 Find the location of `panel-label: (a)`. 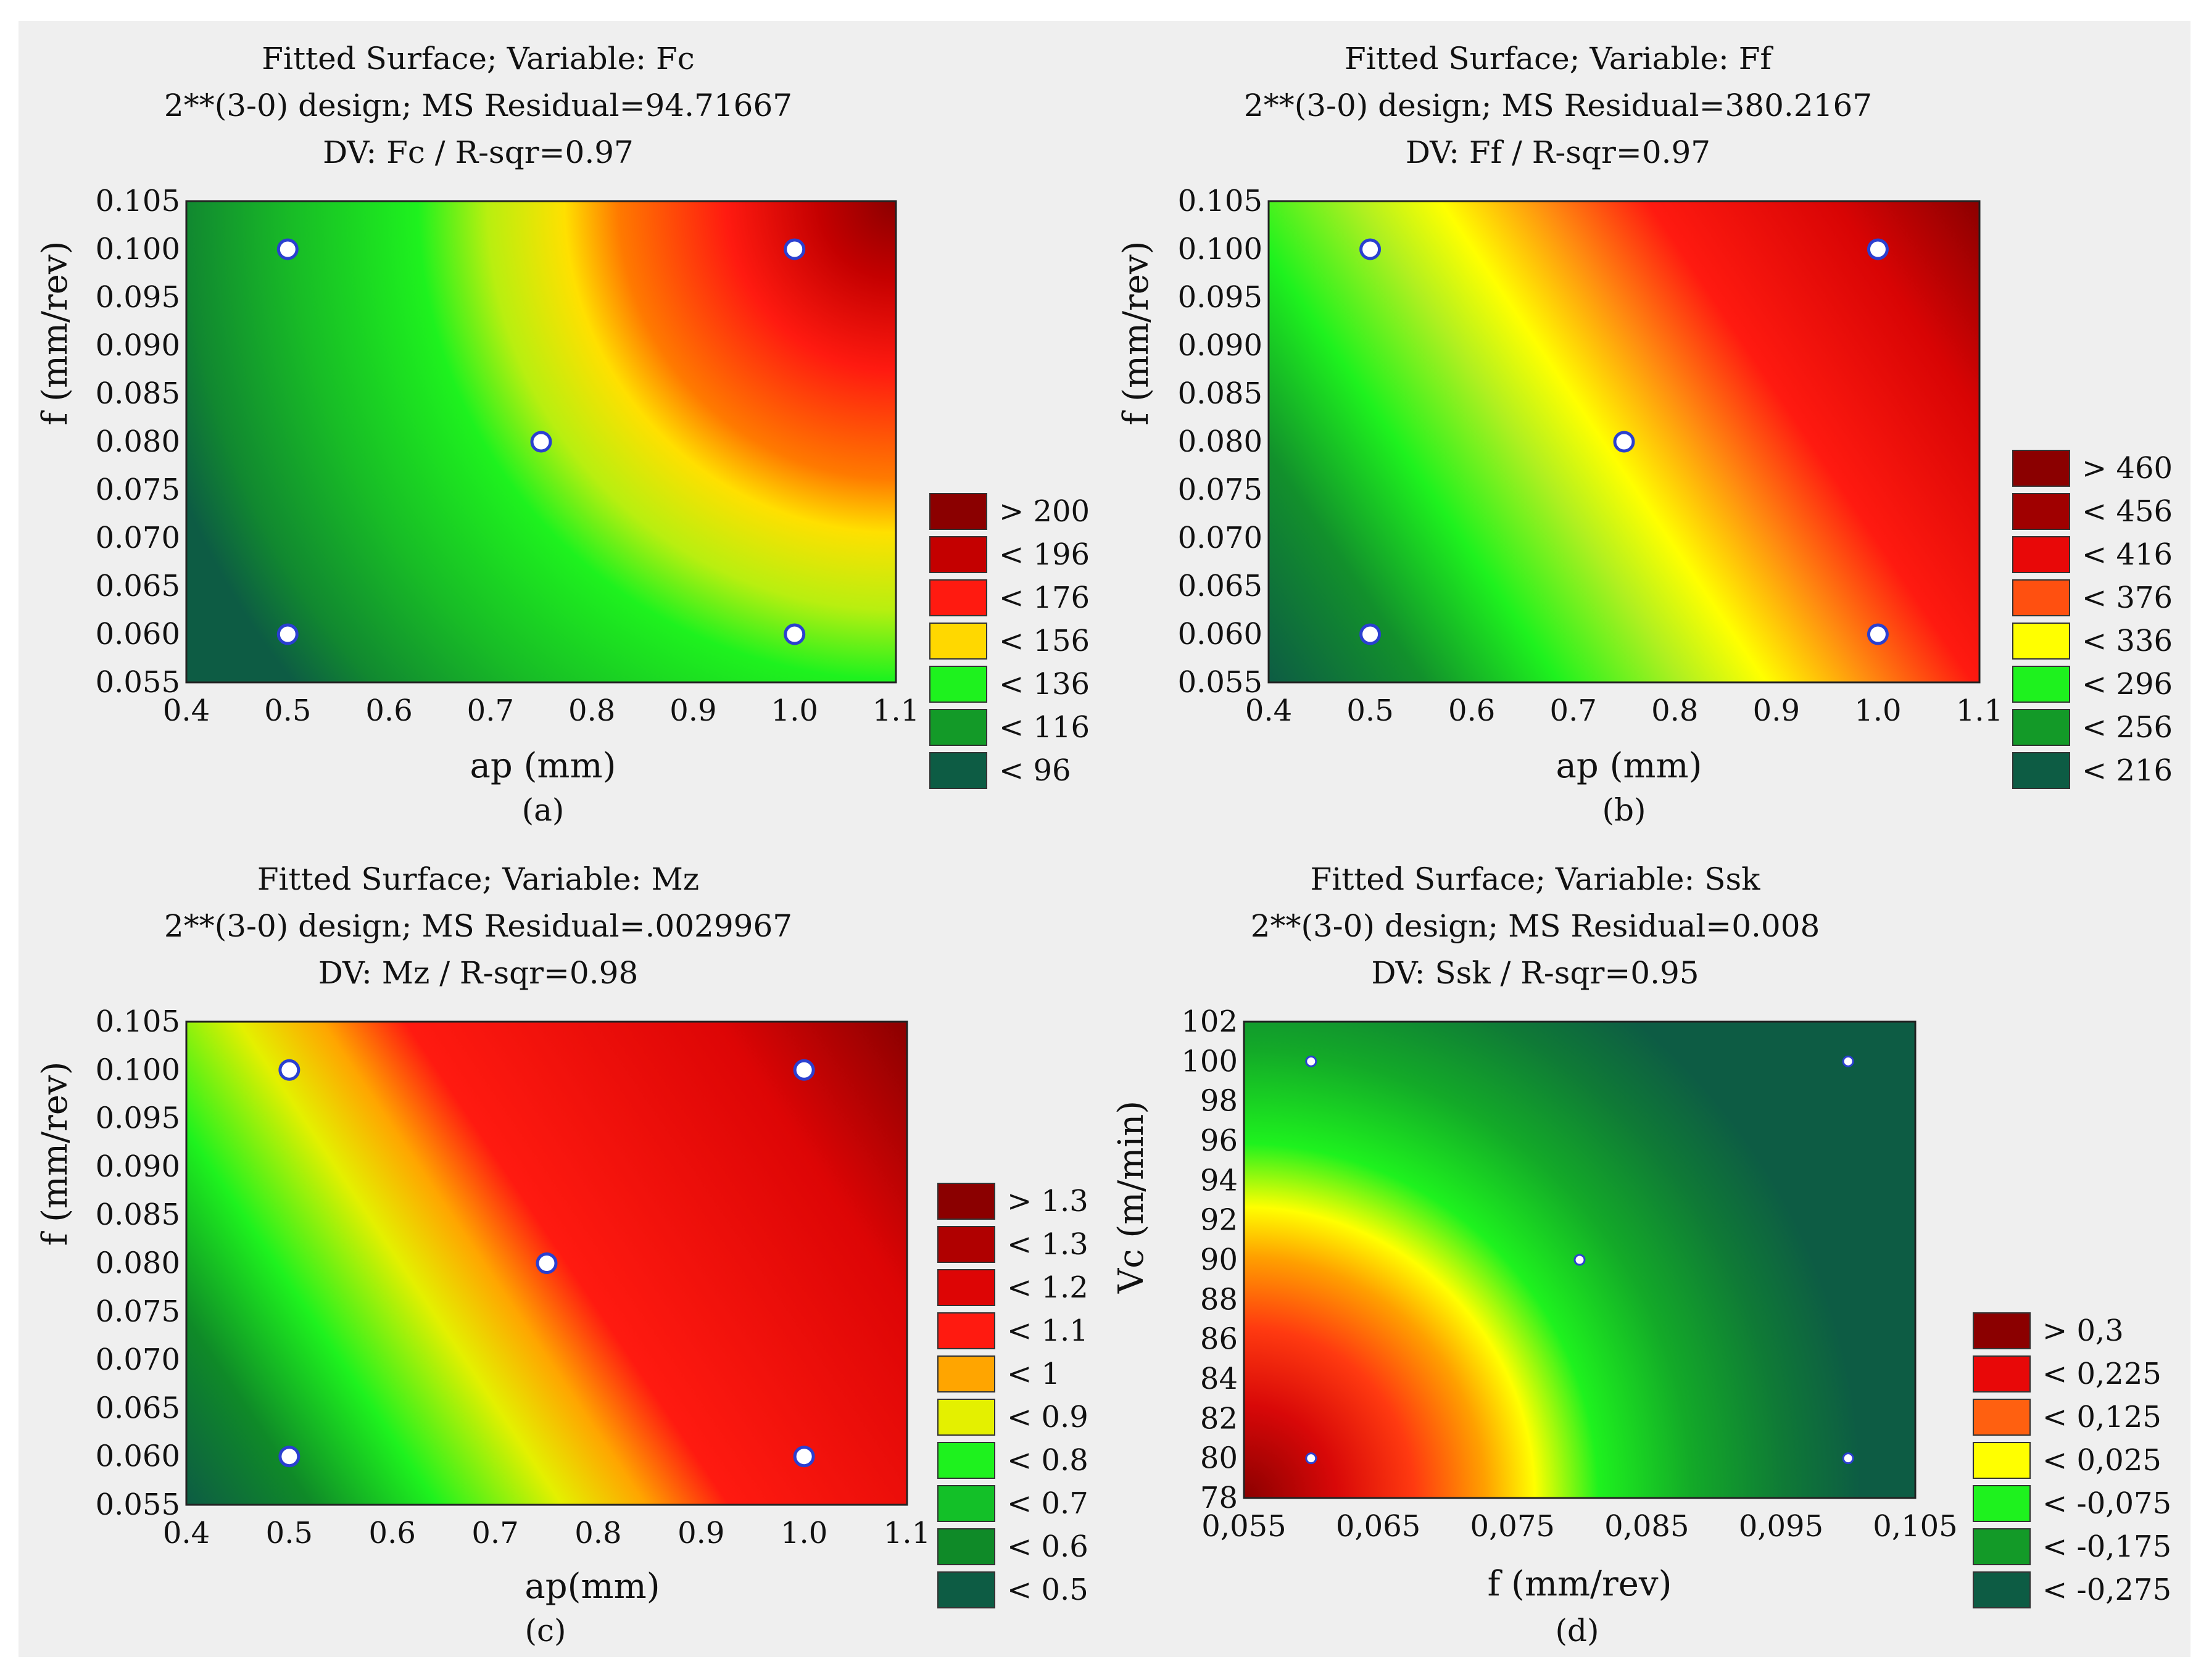

panel-label: (a) is located at coordinates (543, 810).